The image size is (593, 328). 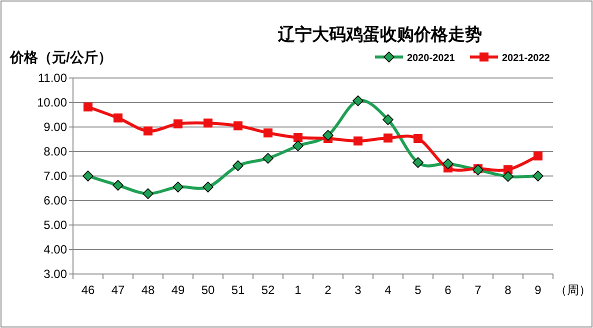 I want to click on x-tick-label: 9, so click(x=538, y=290).